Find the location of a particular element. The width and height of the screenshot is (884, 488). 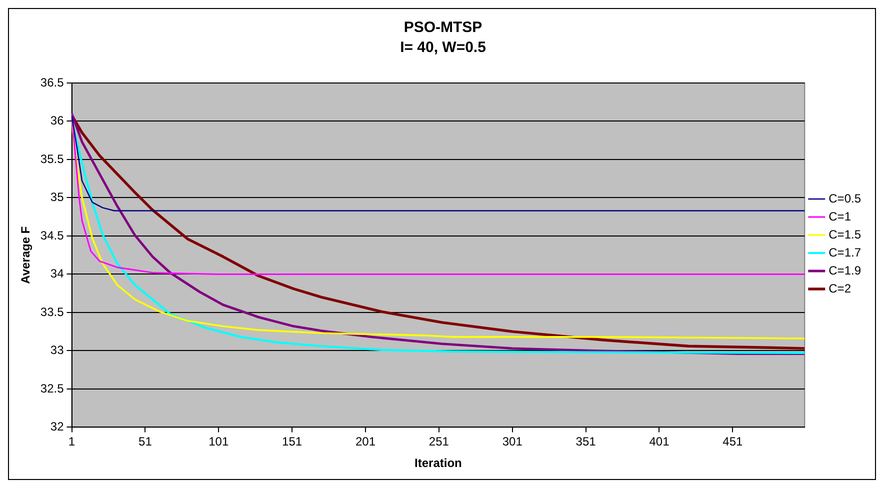

x-tick-label: 101 is located at coordinates (218, 441).